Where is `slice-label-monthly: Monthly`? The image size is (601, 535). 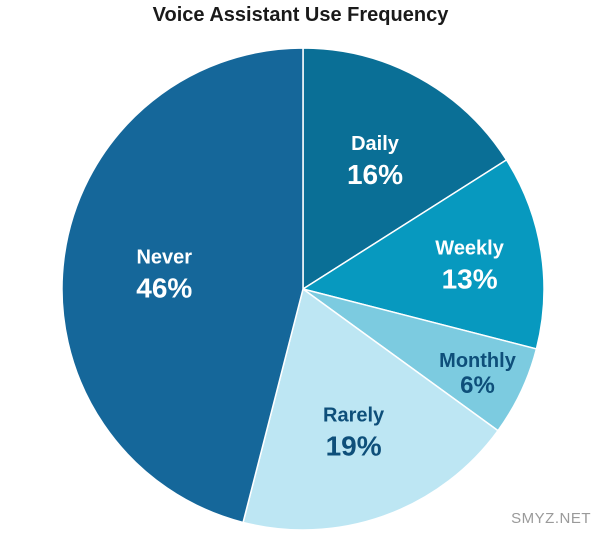 slice-label-monthly: Monthly is located at coordinates (478, 361).